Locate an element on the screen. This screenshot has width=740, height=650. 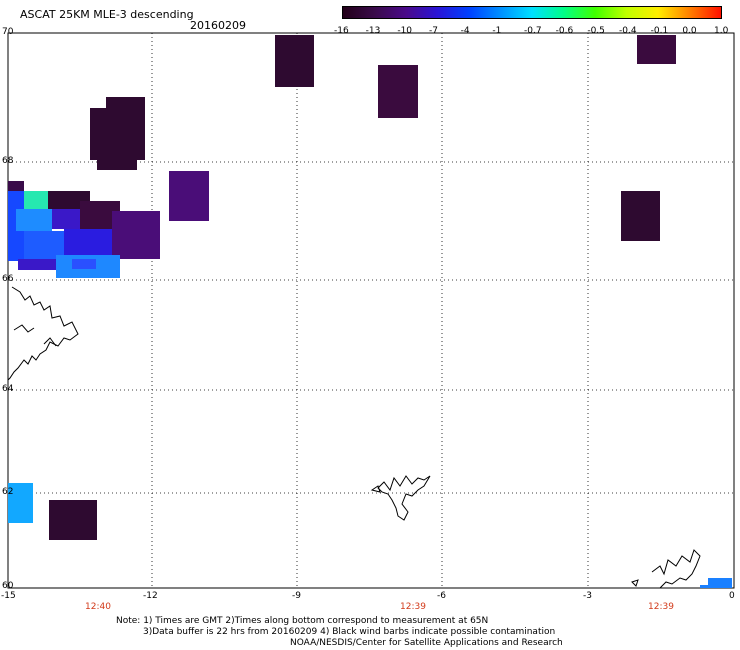
map-date: 20160209 is located at coordinates (218, 25).